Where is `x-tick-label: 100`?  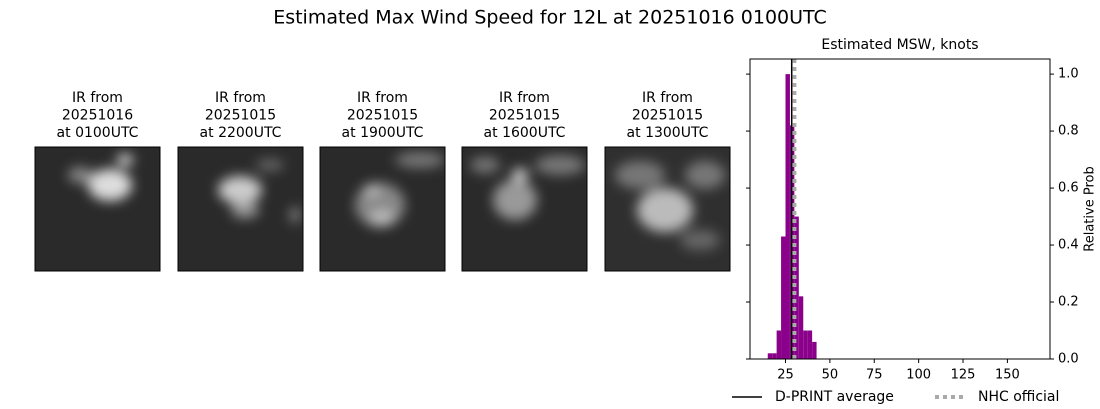
x-tick-label: 100 is located at coordinates (918, 375).